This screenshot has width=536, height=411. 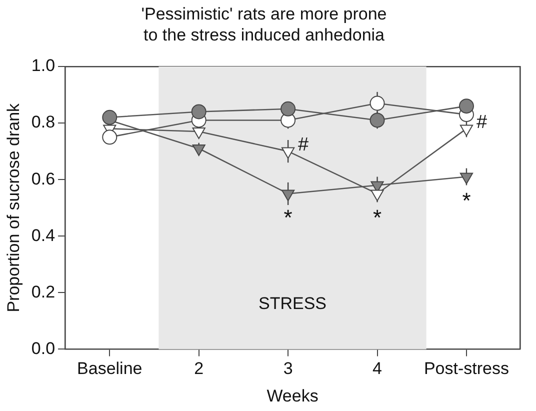 I want to click on y-tick-label: 0.4, so click(x=43, y=235).